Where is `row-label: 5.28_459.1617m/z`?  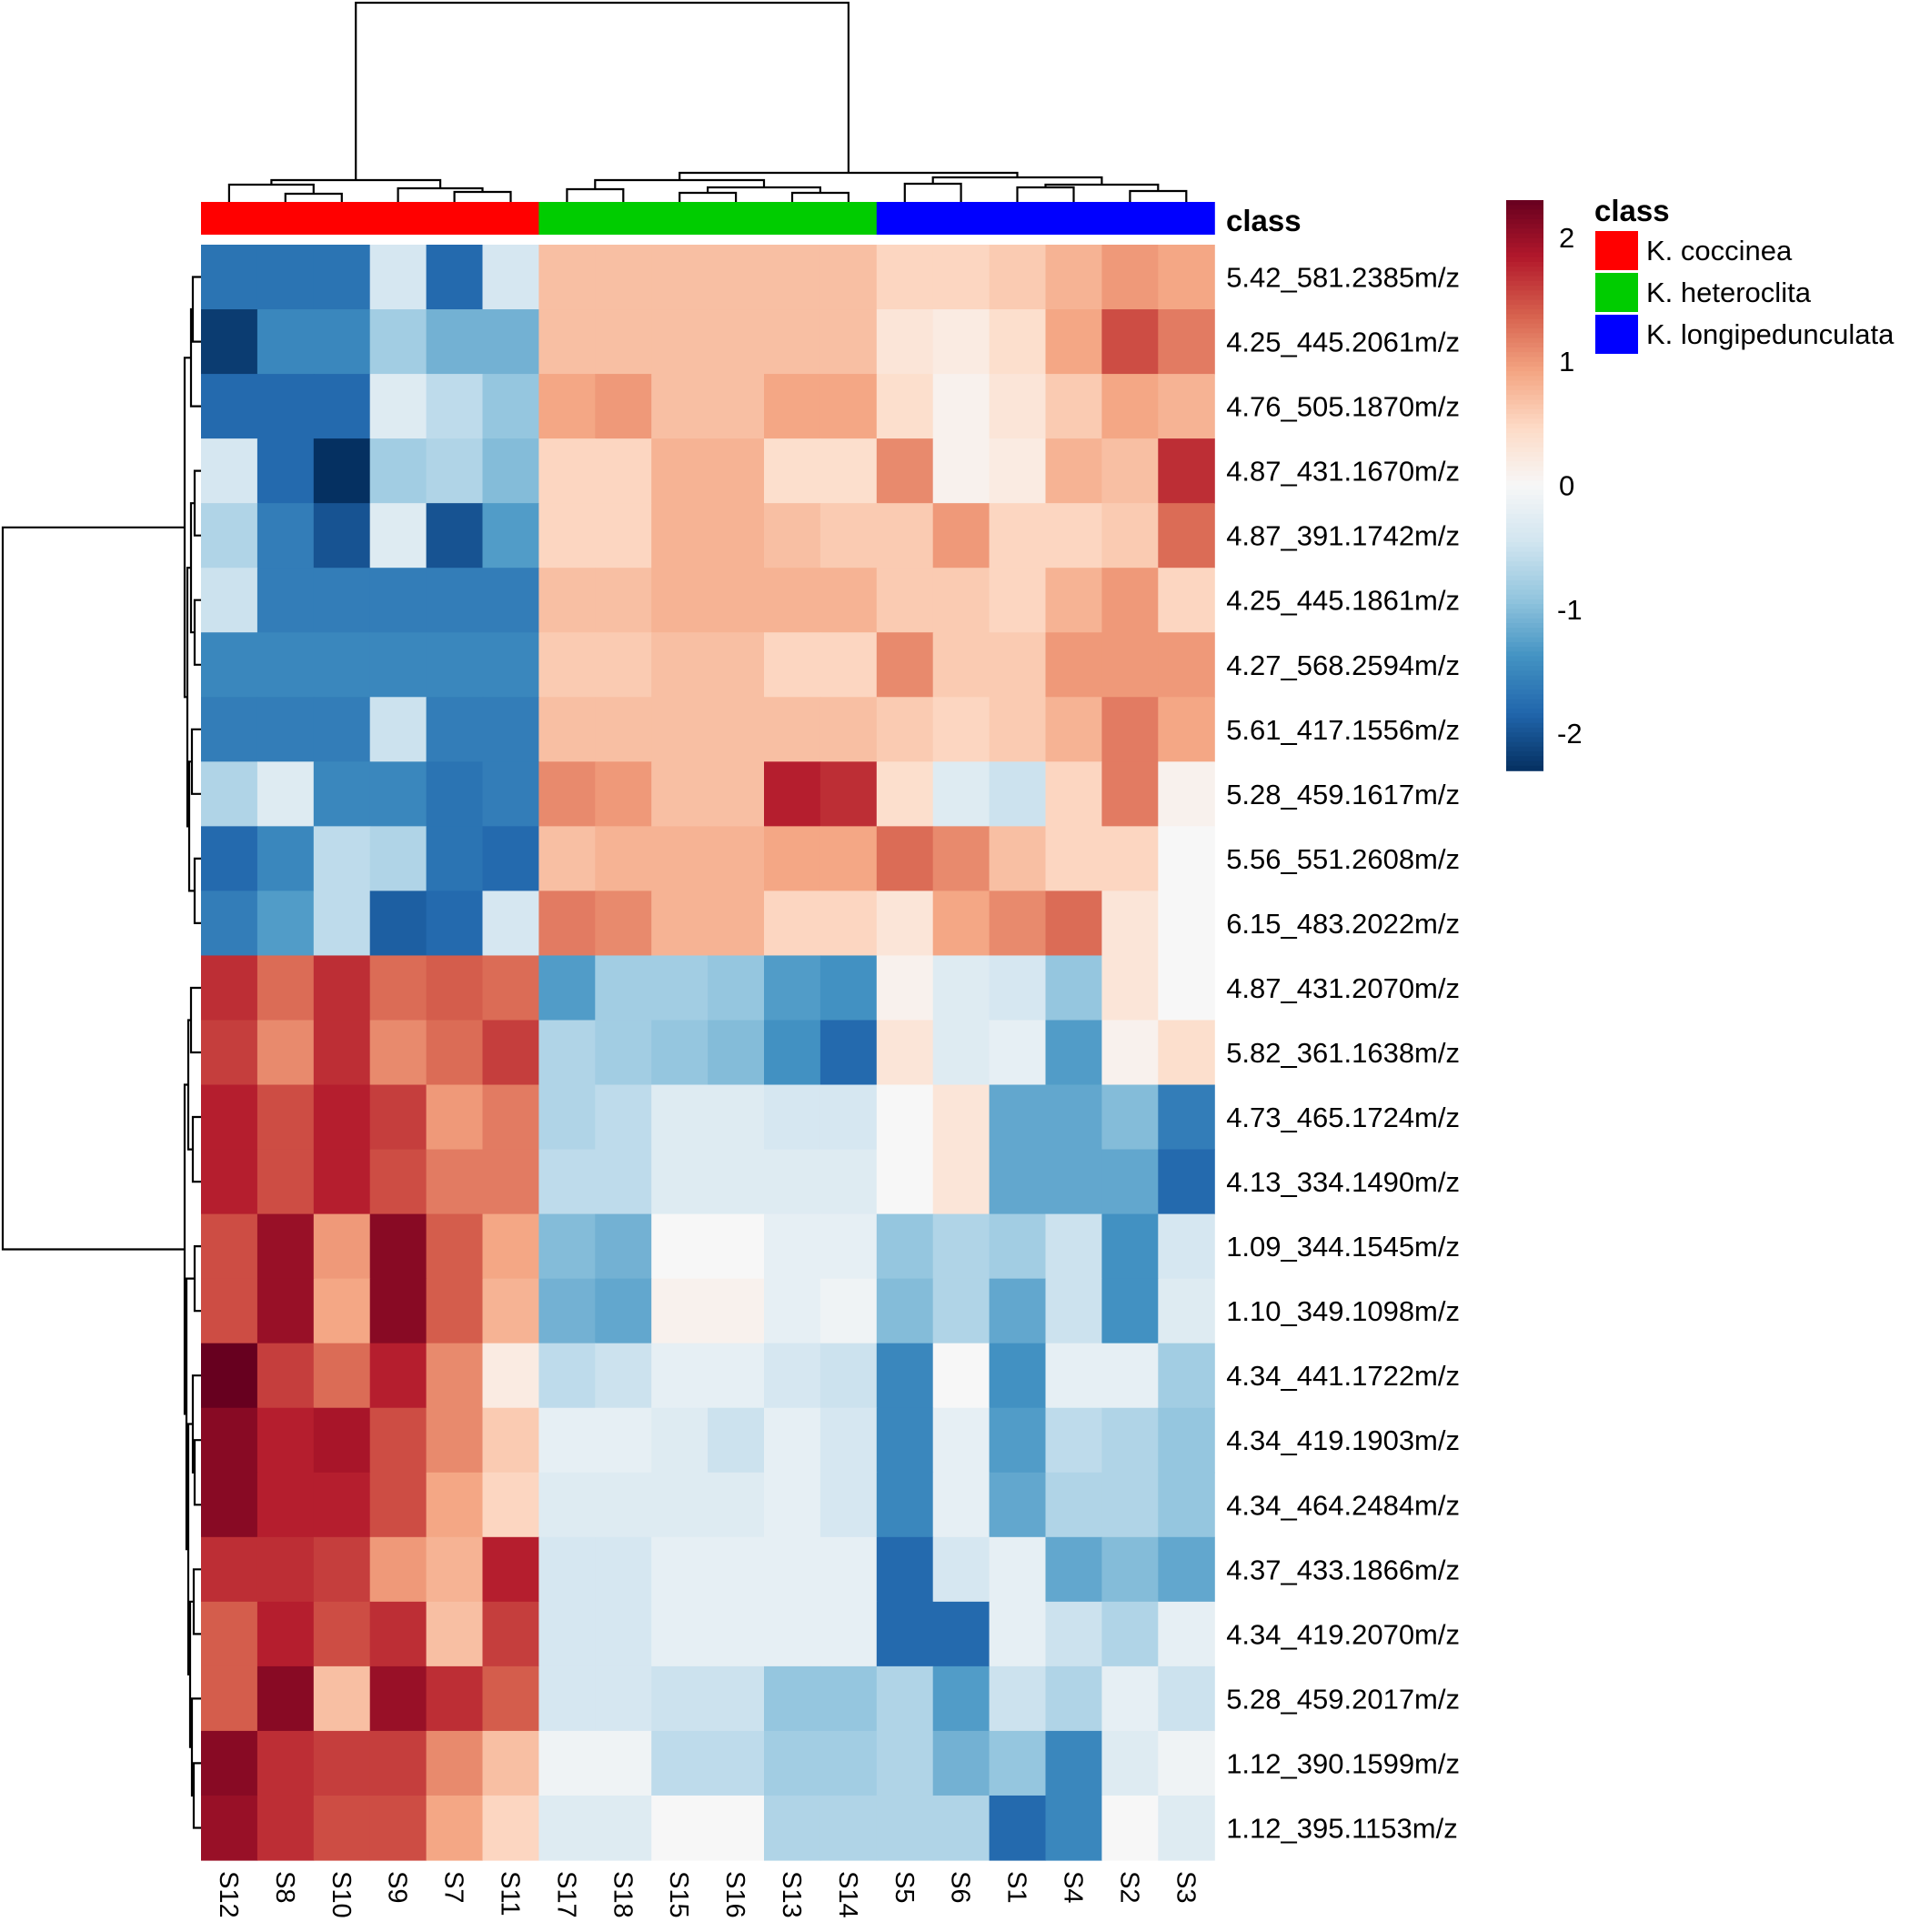 row-label: 5.28_459.1617m/z is located at coordinates (1343, 794).